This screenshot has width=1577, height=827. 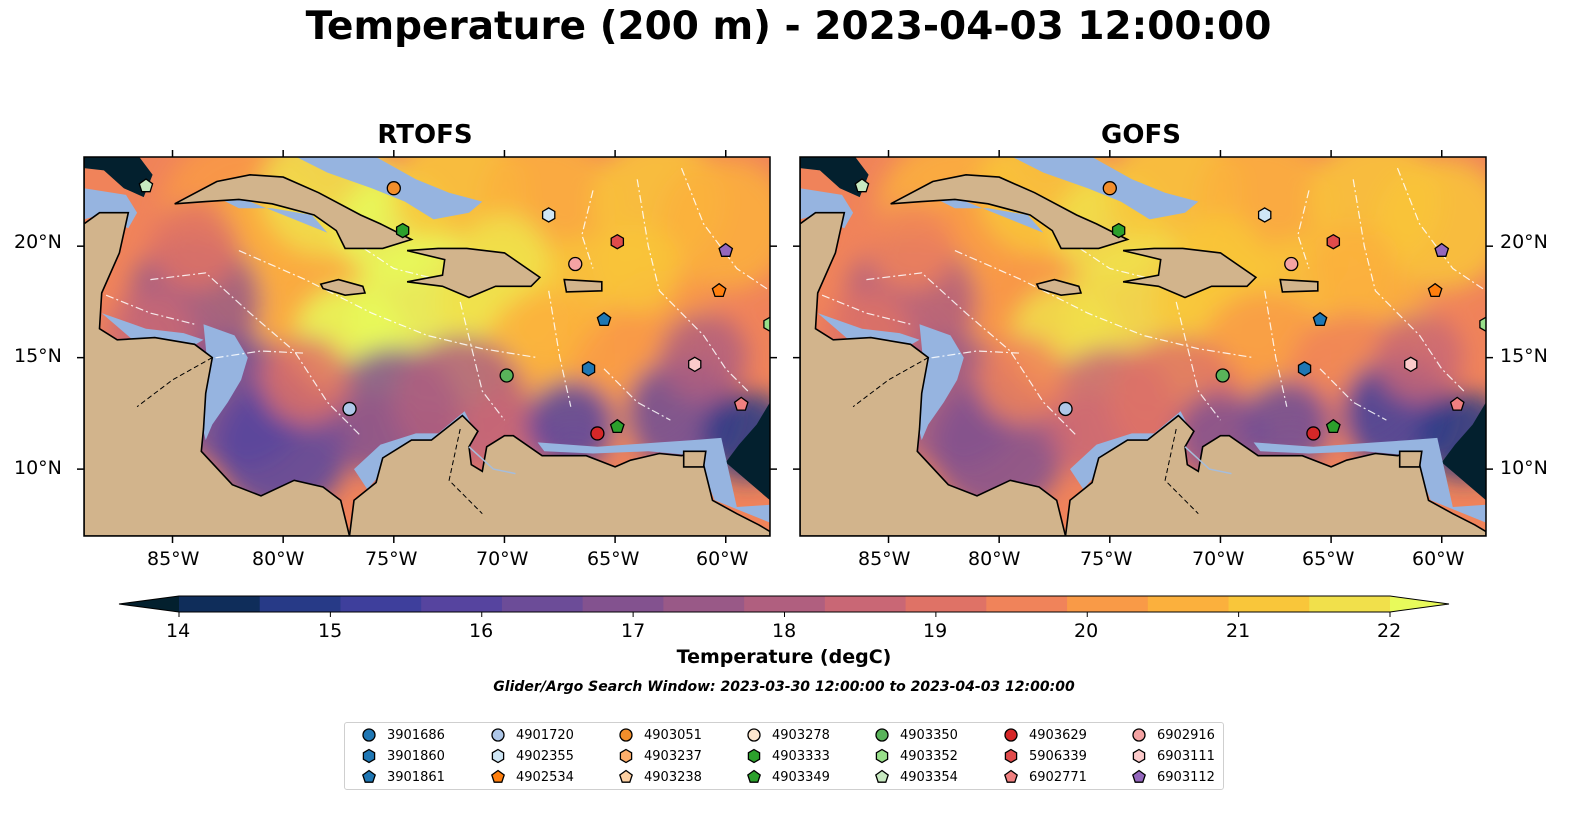 What do you see at coordinates (502, 559) in the screenshot?
I see `lon-tick-70w-left: 70°W` at bounding box center [502, 559].